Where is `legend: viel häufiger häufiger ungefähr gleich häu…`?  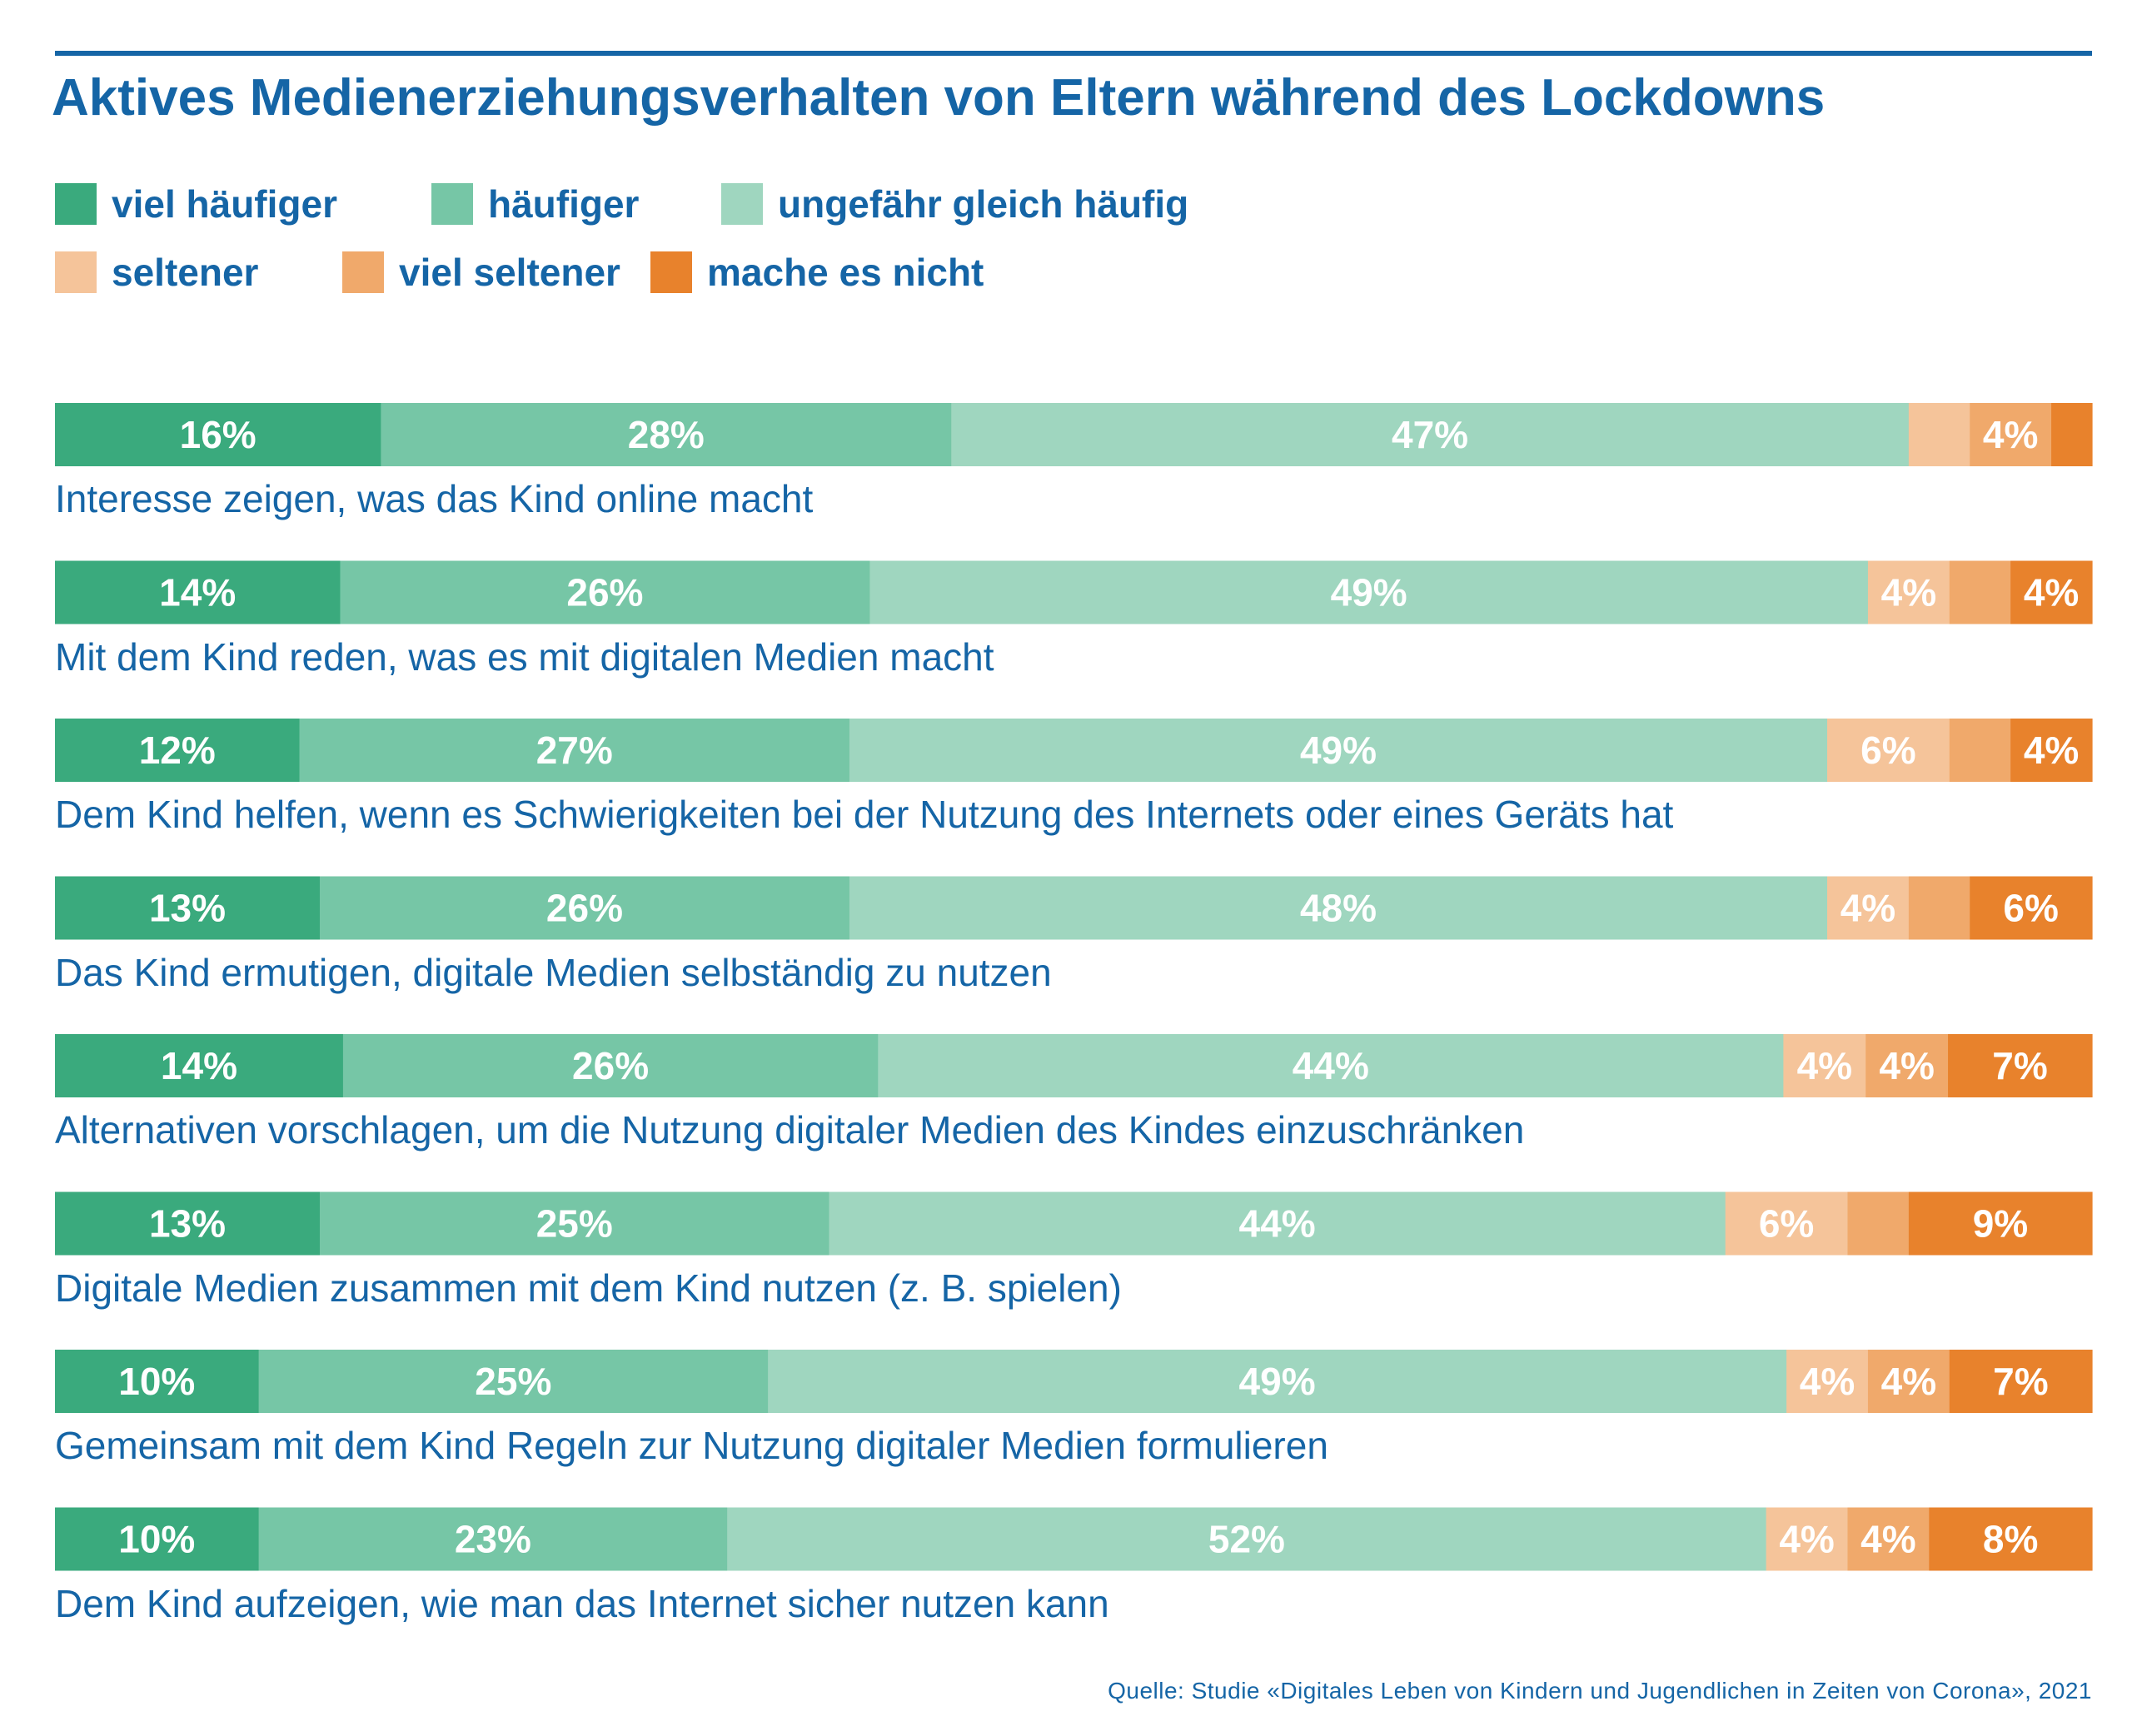 legend: viel häufiger häufiger ungefähr gleich häu… is located at coordinates (1054, 245).